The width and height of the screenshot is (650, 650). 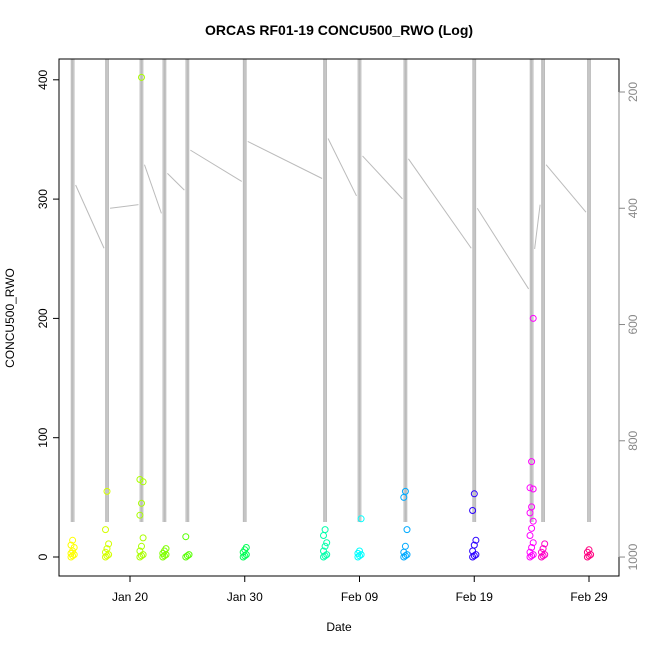 What do you see at coordinates (475, 597) in the screenshot?
I see `x-tick-label: Feb 19` at bounding box center [475, 597].